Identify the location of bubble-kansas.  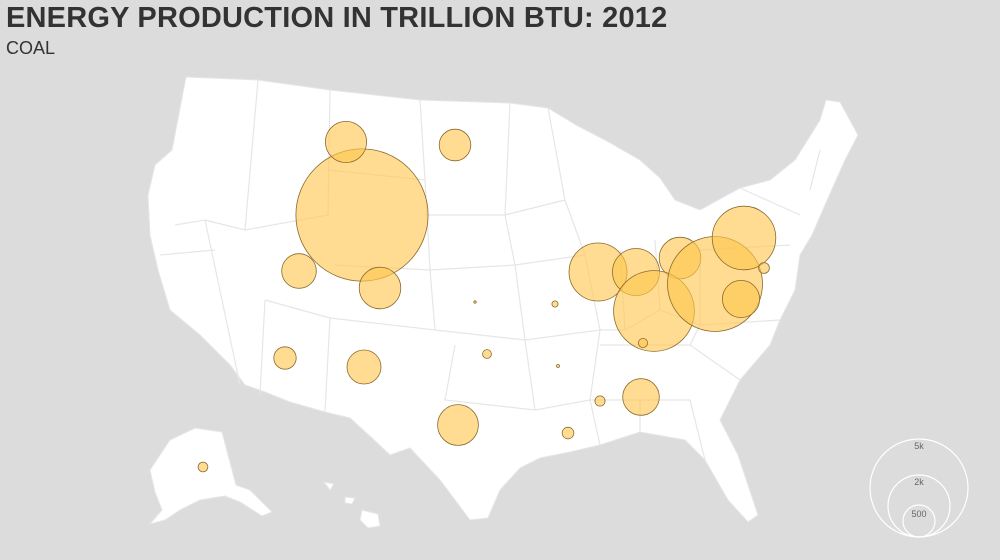
(475, 302).